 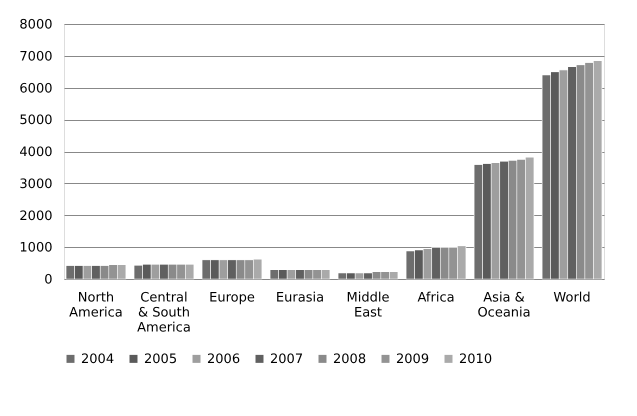 What do you see at coordinates (35, 120) in the screenshot?
I see `y-tick-label: 5000` at bounding box center [35, 120].